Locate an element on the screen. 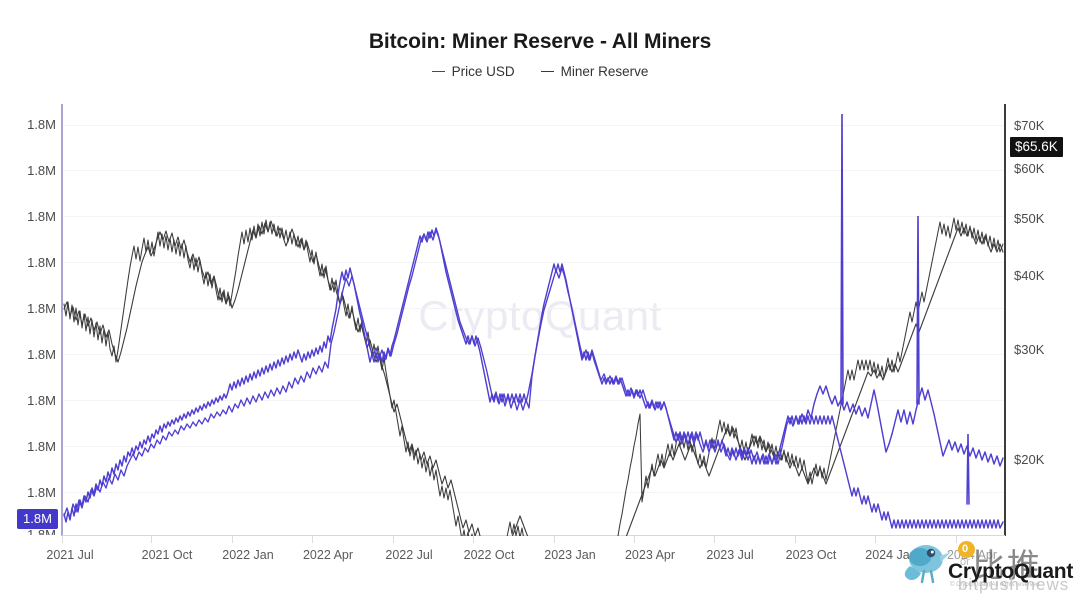  y-axis-right-label: $30K is located at coordinates (1029, 349).